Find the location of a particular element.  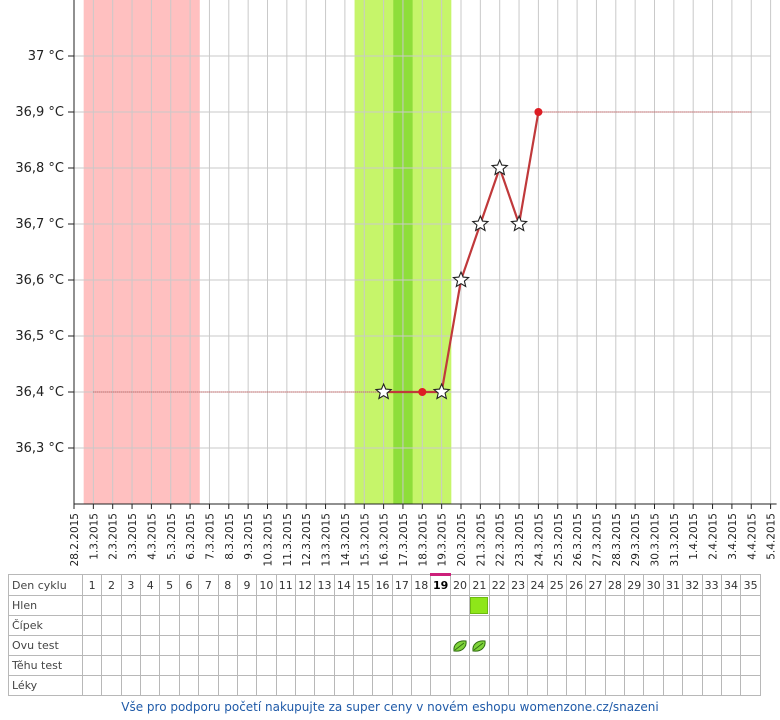

table-row: Čípek is located at coordinates (384, 625).